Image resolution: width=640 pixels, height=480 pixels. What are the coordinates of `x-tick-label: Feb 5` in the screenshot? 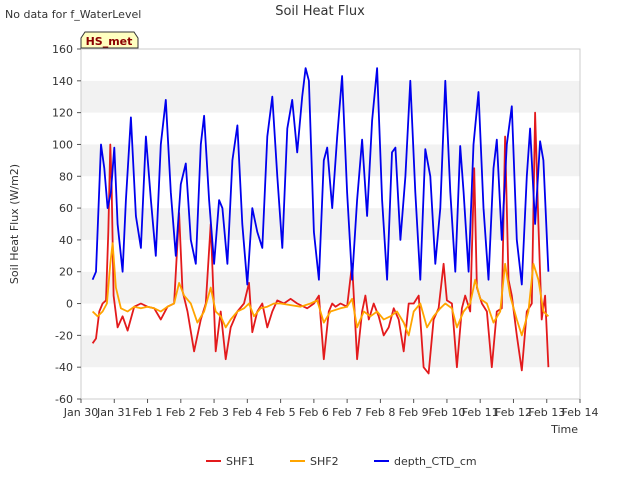 It's located at (281, 412).